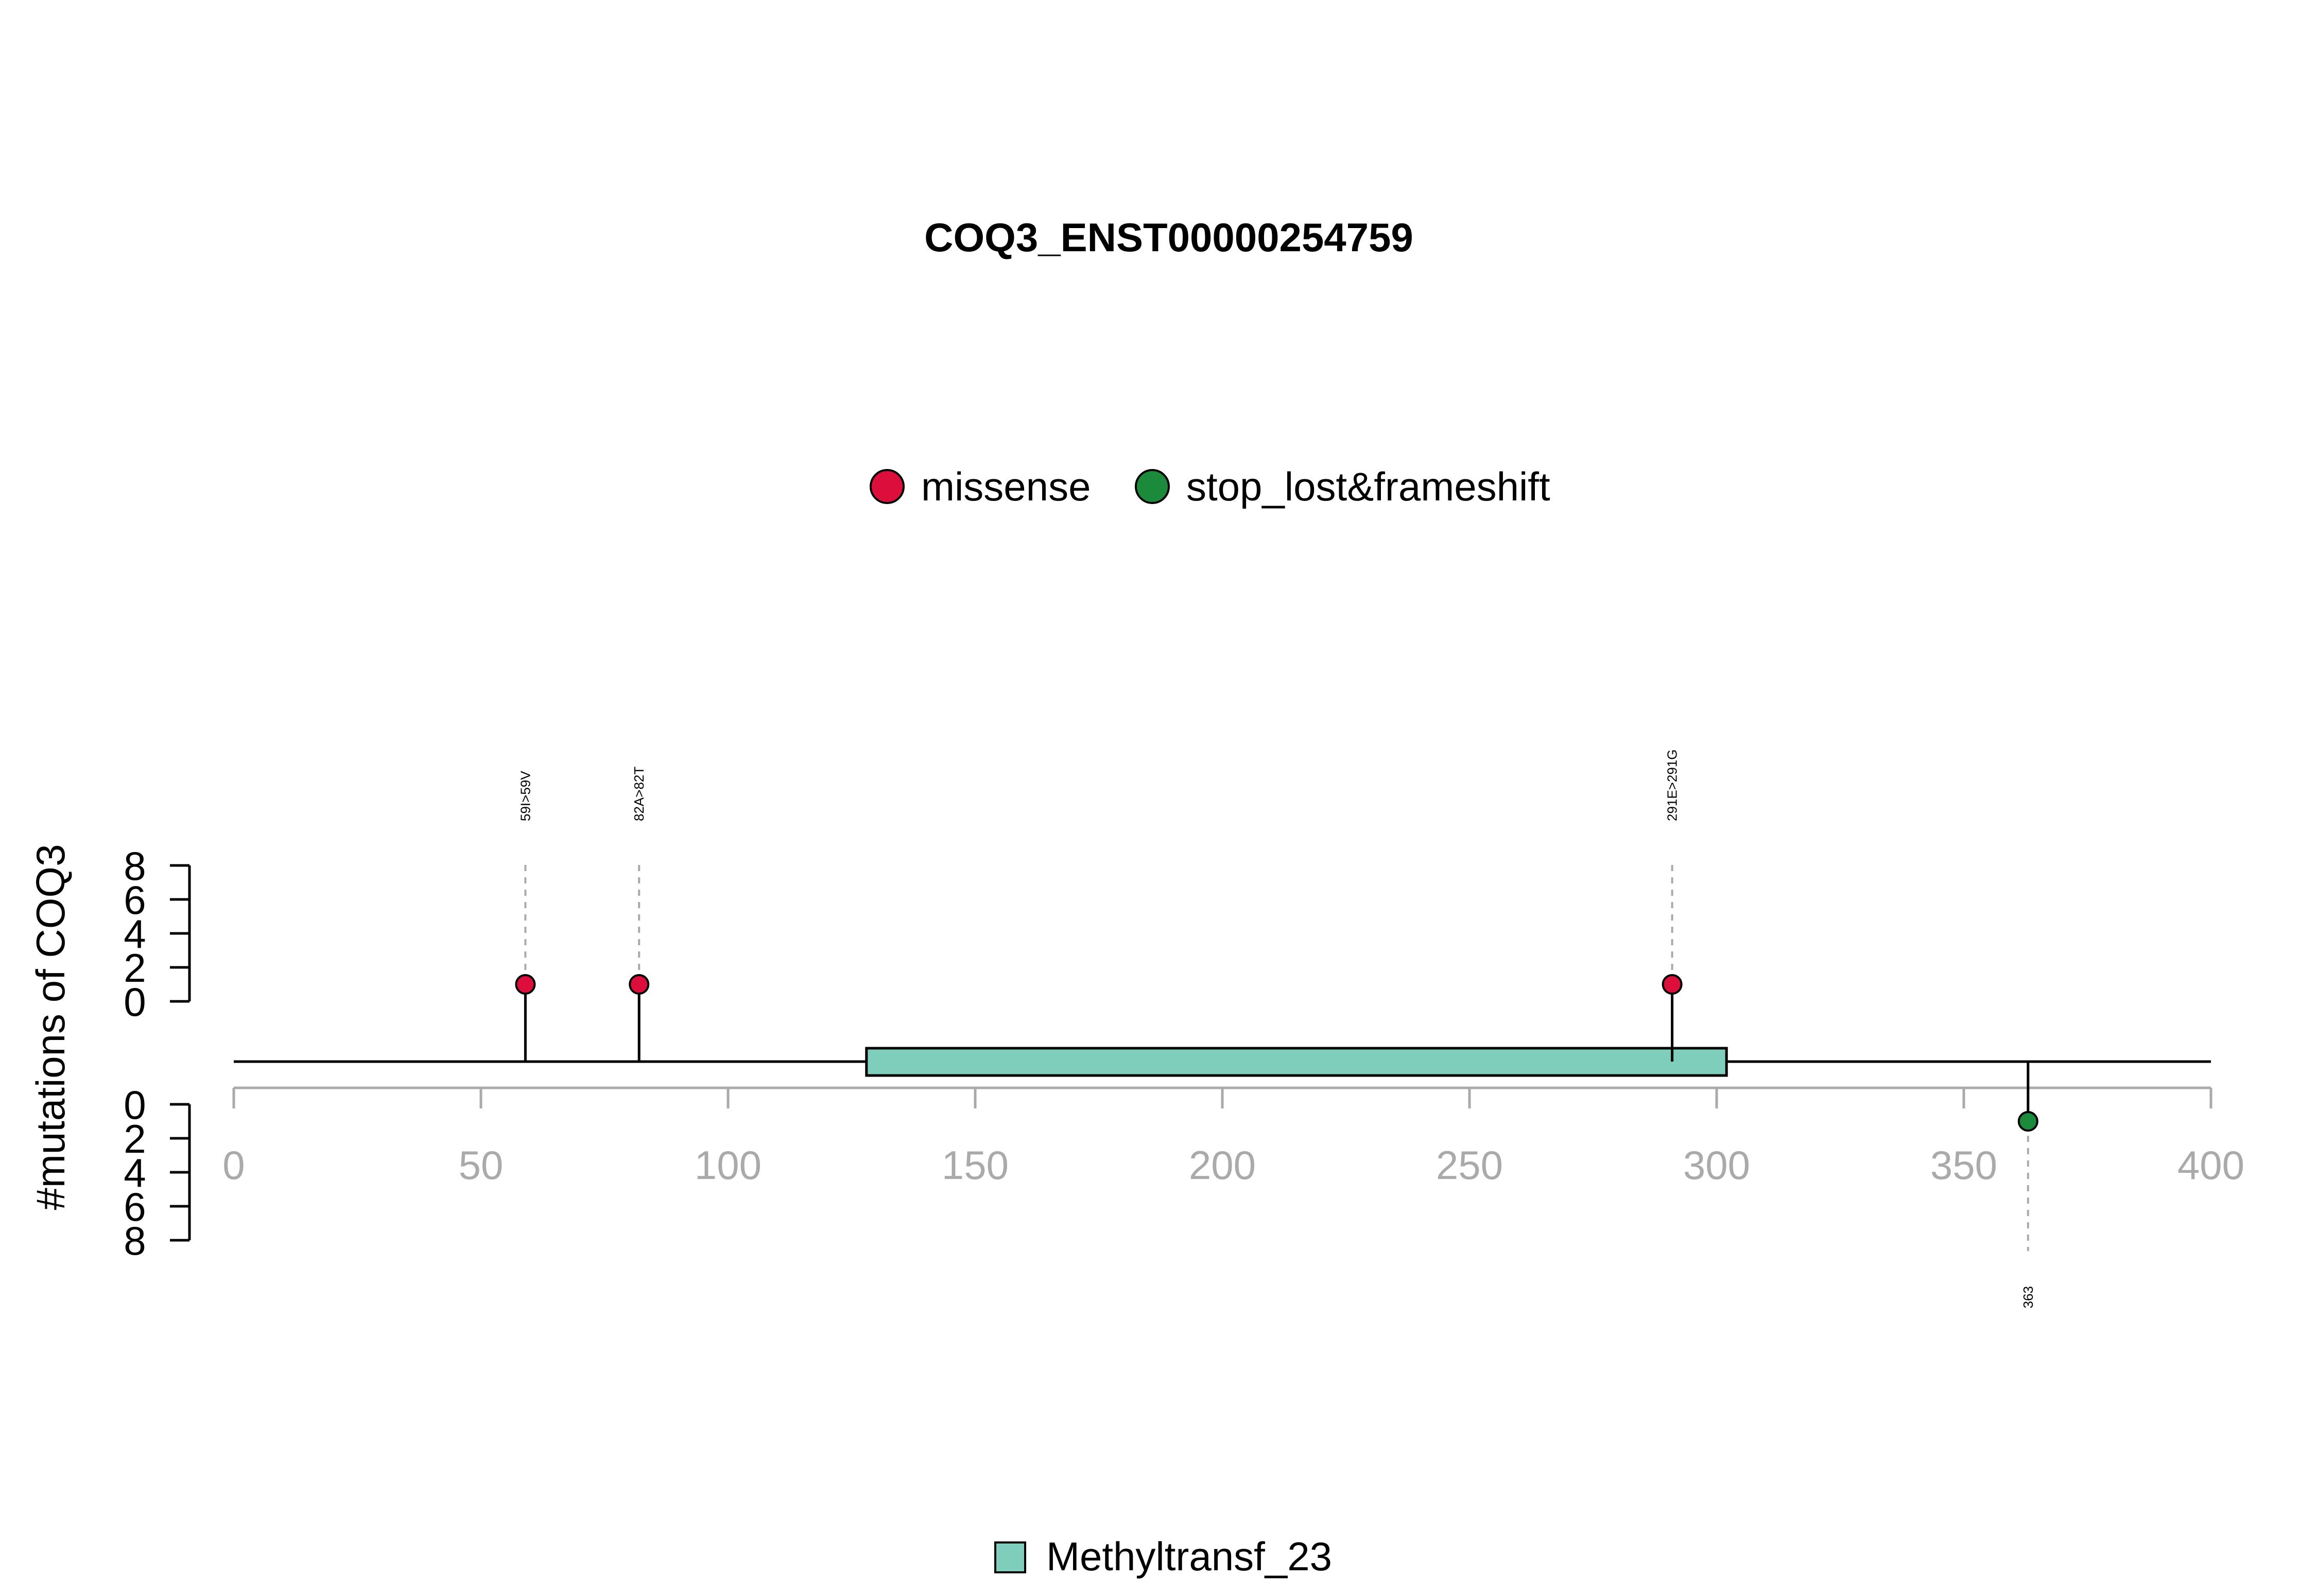 This screenshot has height=1596, width=2317. What do you see at coordinates (728, 1165) in the screenshot?
I see `x-tick-label: 100` at bounding box center [728, 1165].